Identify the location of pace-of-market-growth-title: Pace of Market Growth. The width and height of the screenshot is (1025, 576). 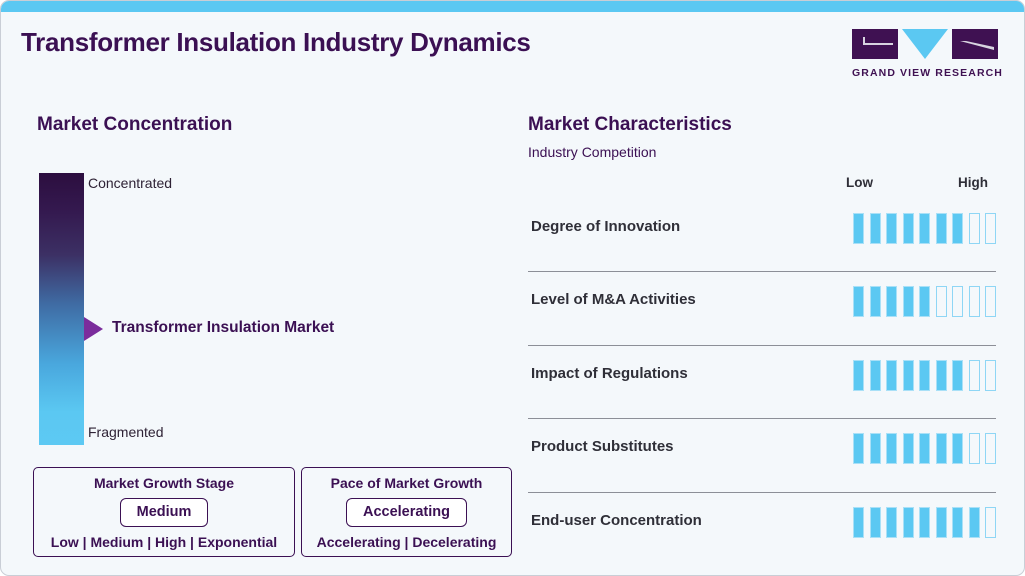
(406, 483).